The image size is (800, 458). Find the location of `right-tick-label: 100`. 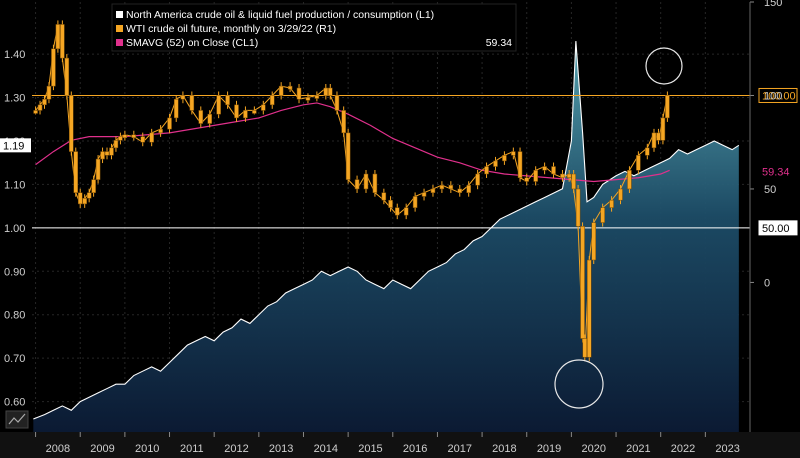

right-tick-label: 100 is located at coordinates (773, 96).